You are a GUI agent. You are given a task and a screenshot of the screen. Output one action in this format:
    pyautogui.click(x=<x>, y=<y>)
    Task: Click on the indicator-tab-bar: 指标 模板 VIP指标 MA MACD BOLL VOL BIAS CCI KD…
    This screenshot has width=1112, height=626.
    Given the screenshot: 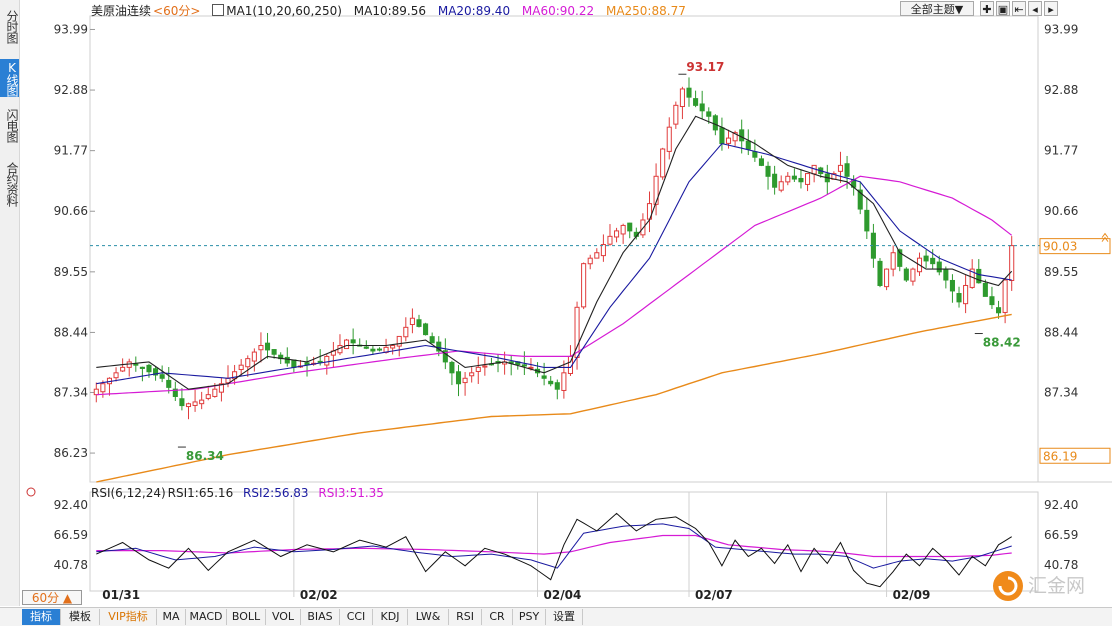 What is the action you would take?
    pyautogui.click(x=556, y=616)
    